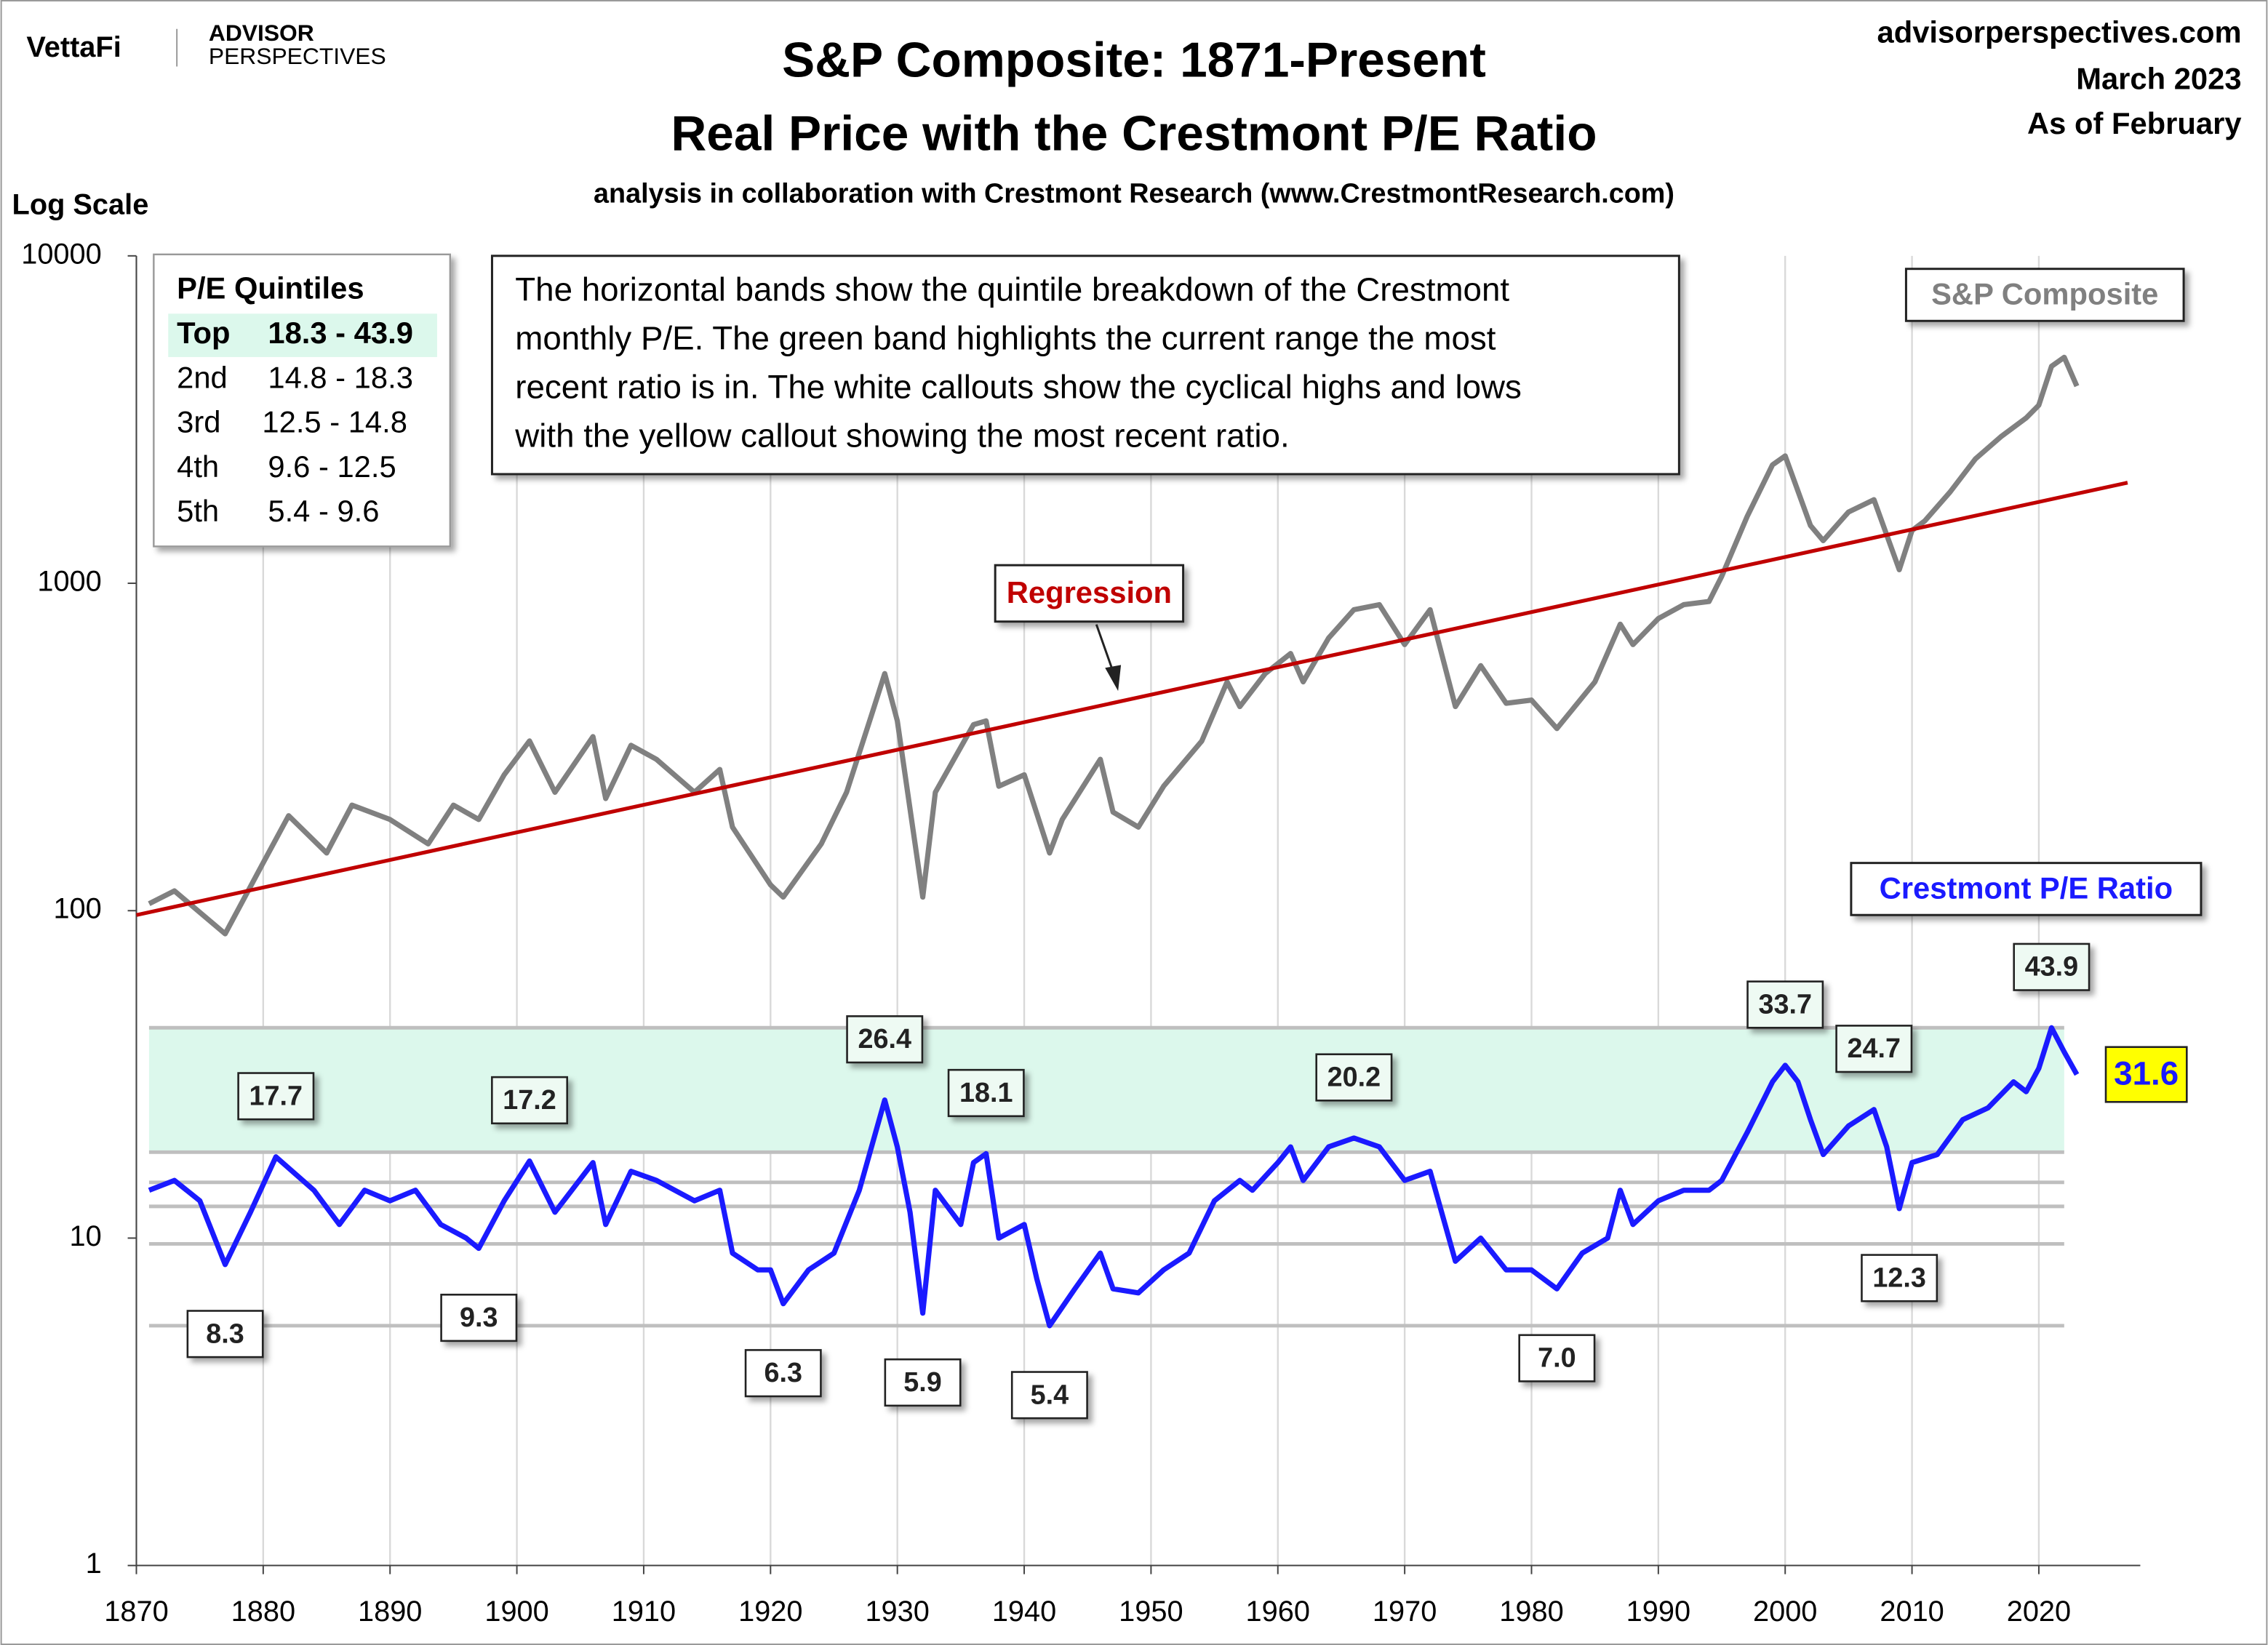 Image resolution: width=2268 pixels, height=1645 pixels. I want to click on quintile-box, so click(302, 400).